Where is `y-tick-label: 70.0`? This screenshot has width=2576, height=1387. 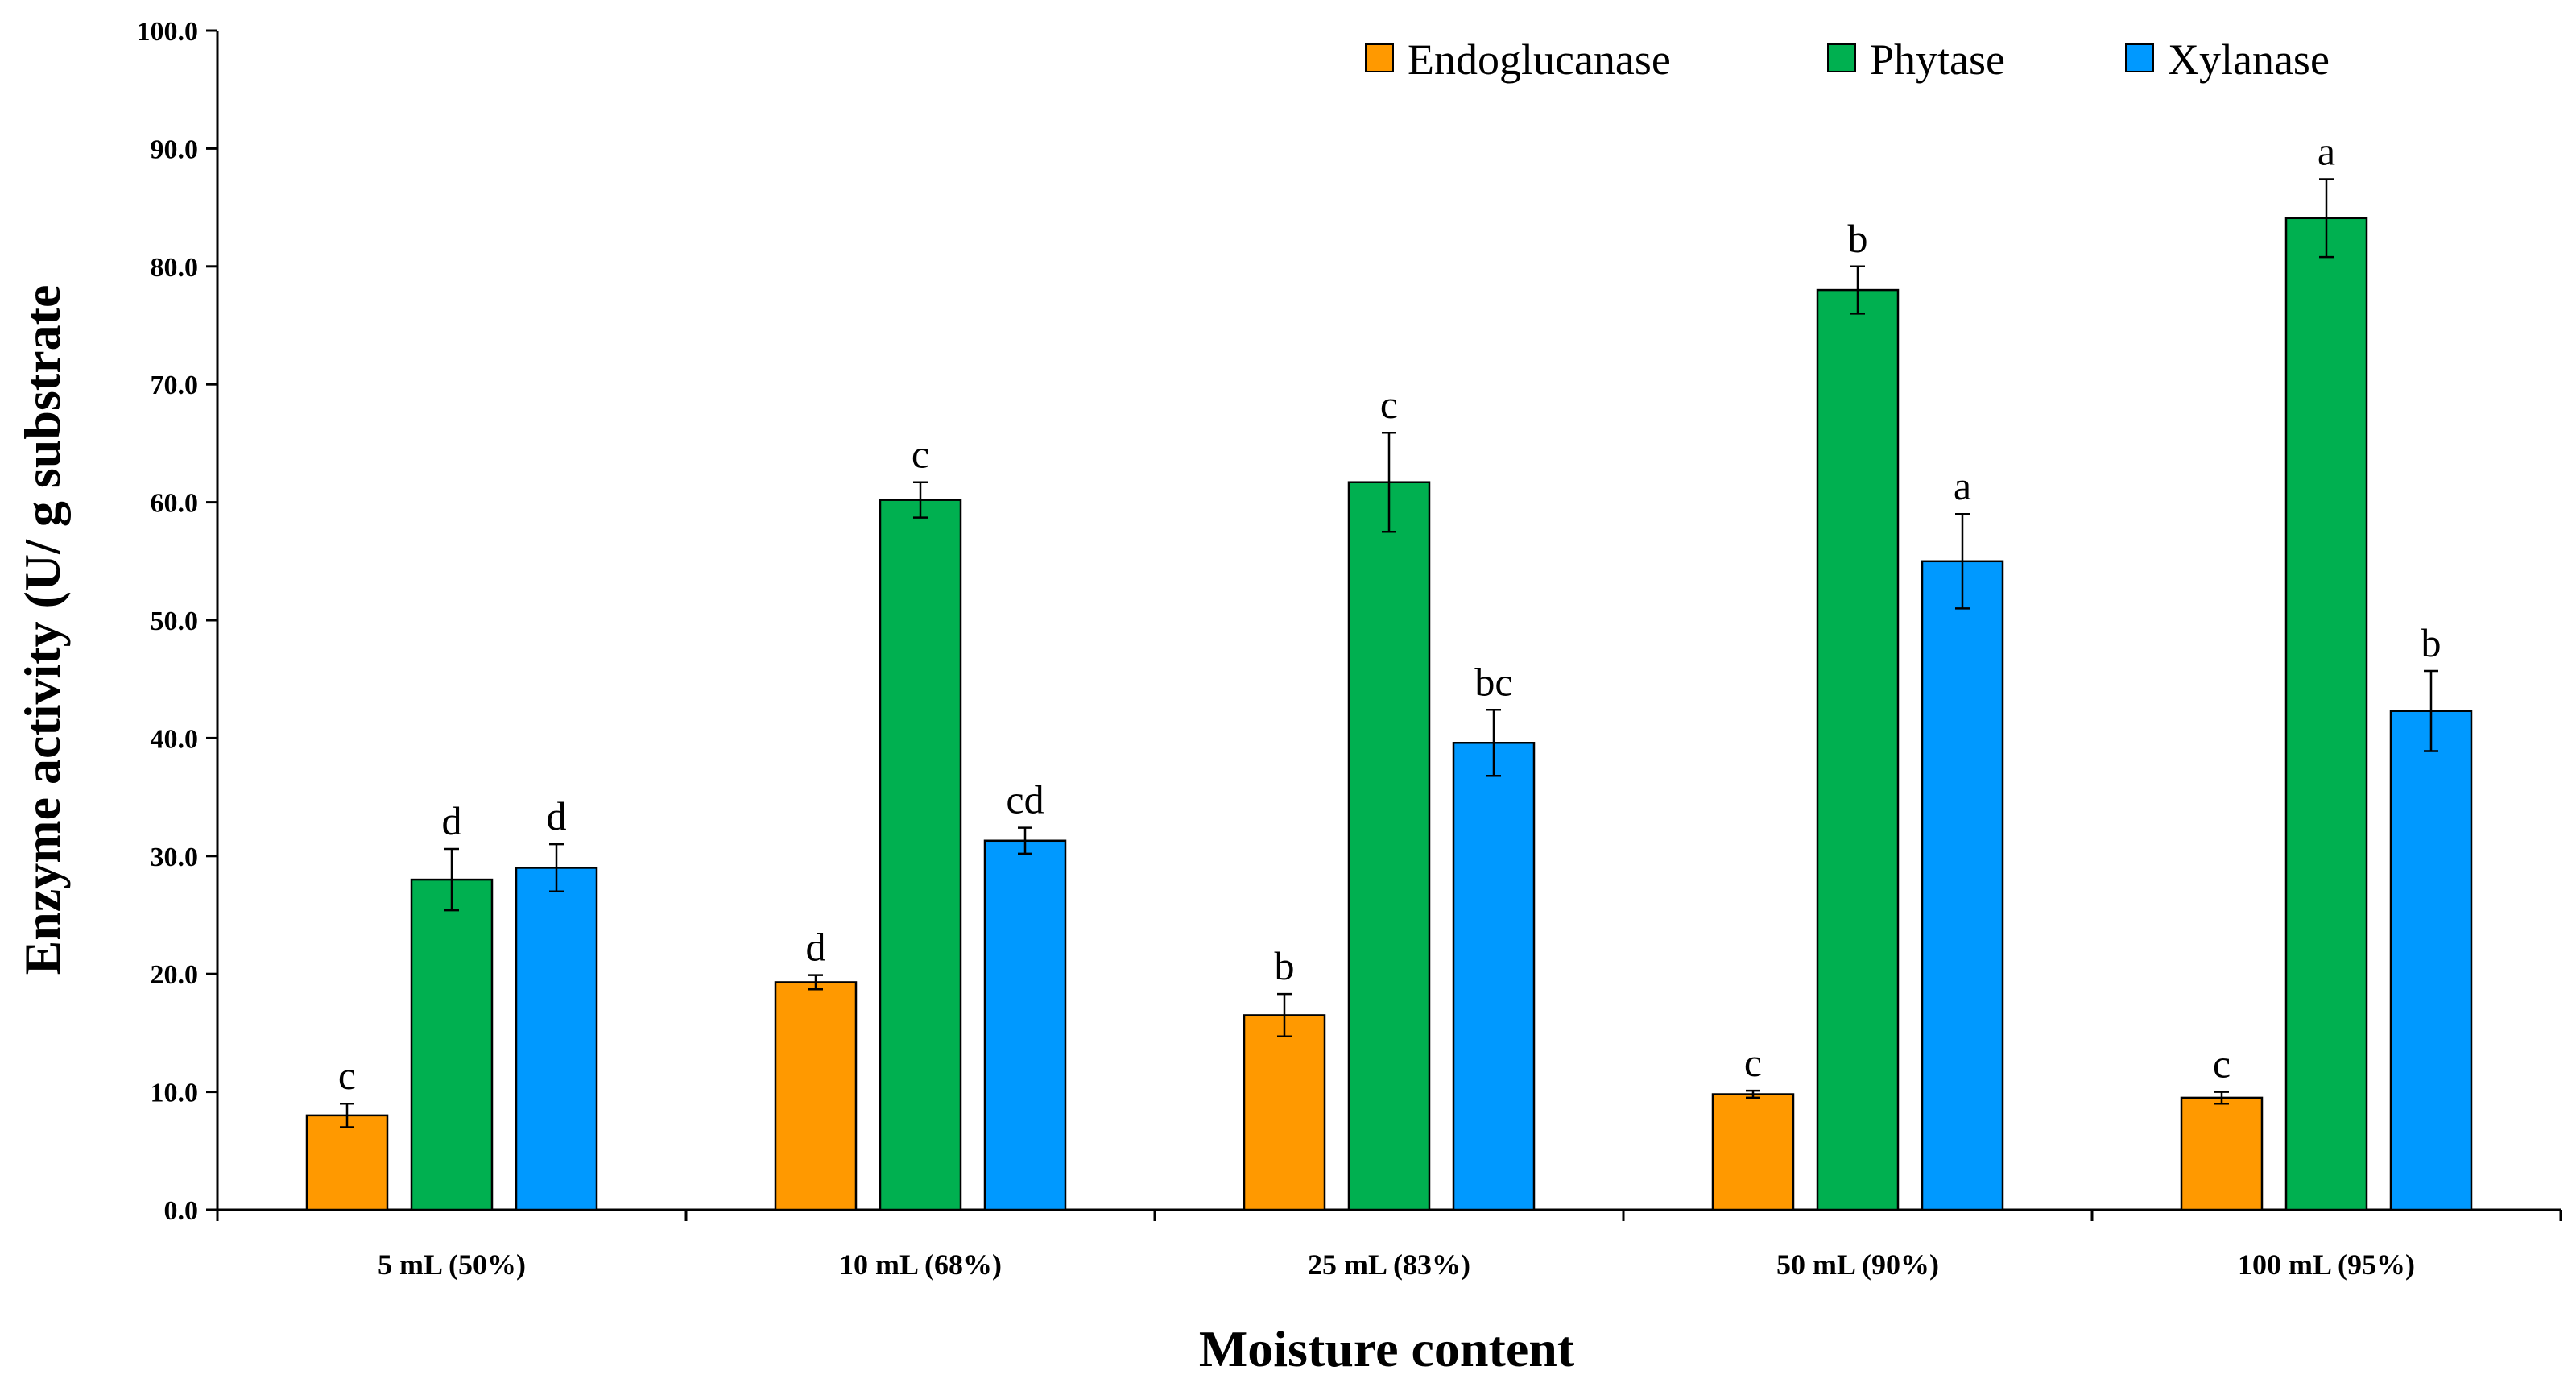 y-tick-label: 70.0 is located at coordinates (175, 385).